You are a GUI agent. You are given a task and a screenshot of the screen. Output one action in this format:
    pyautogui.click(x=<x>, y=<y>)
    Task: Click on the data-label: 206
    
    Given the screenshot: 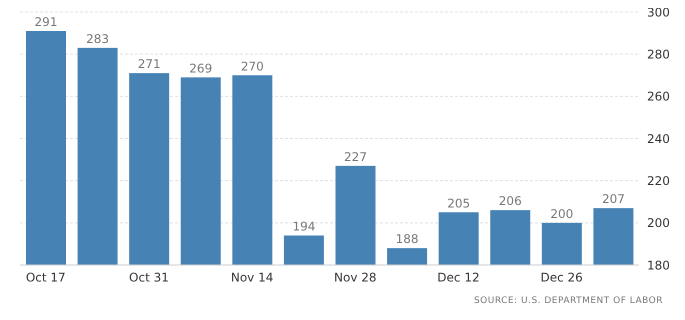 What is the action you would take?
    pyautogui.click(x=510, y=201)
    